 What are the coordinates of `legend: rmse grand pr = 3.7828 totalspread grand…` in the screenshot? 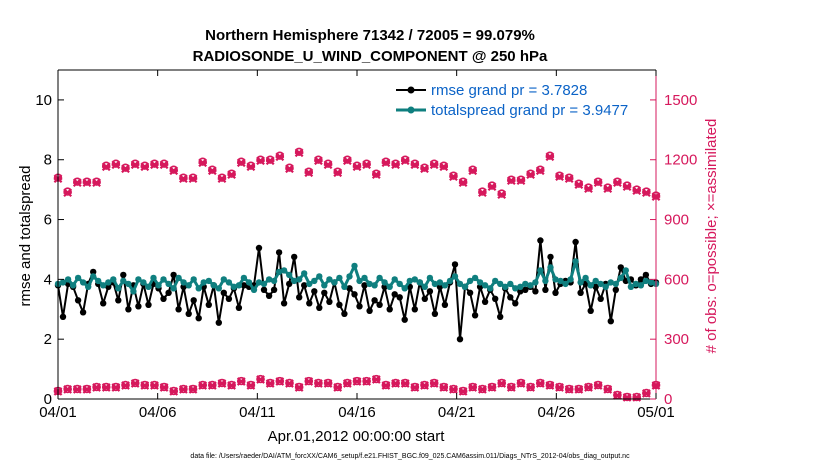 It's located at (512, 100).